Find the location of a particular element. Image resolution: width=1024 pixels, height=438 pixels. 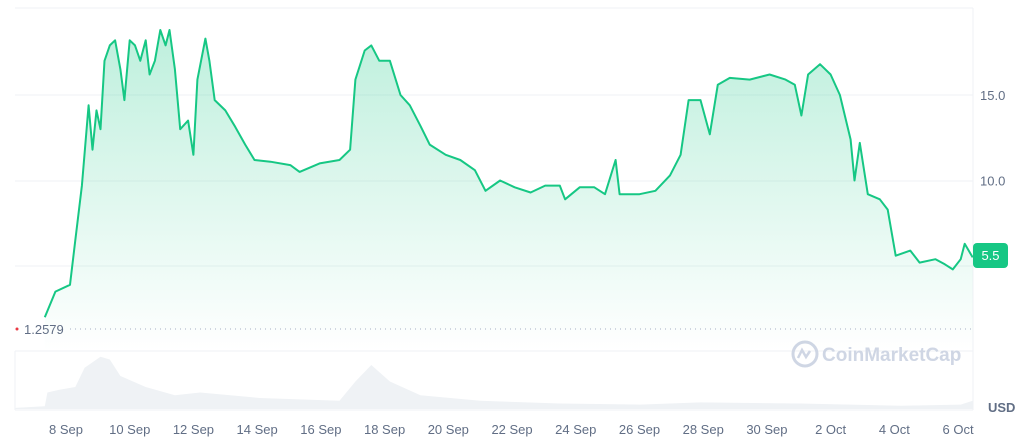

x-tick-label: 18 Sep is located at coordinates (384, 429).